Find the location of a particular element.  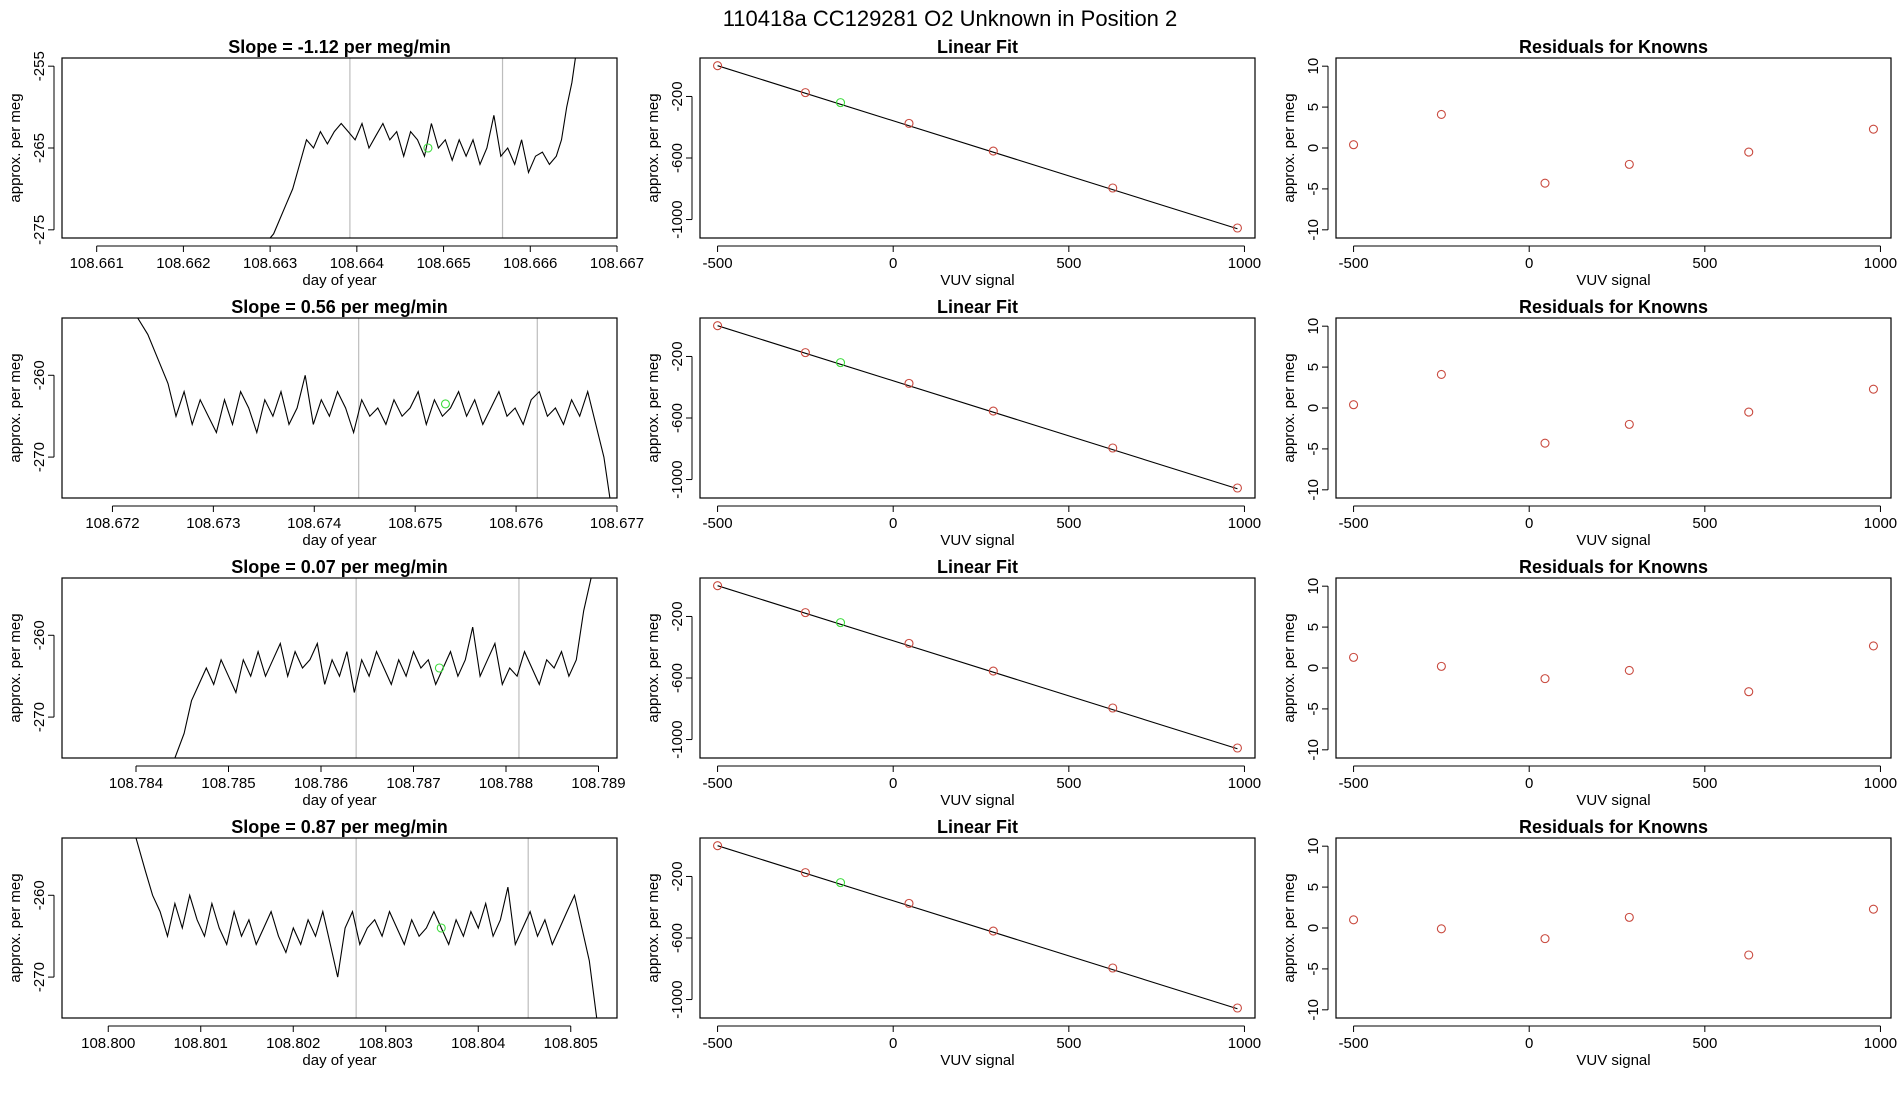

x-tick-label: 108.784 is located at coordinates (136, 783).